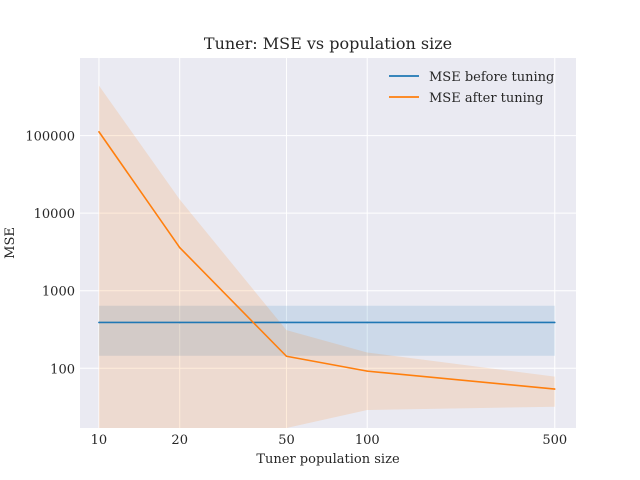 This screenshot has width=640, height=480. What do you see at coordinates (329, 440) in the screenshot?
I see `x-axis: 10 20 50 100 500` at bounding box center [329, 440].